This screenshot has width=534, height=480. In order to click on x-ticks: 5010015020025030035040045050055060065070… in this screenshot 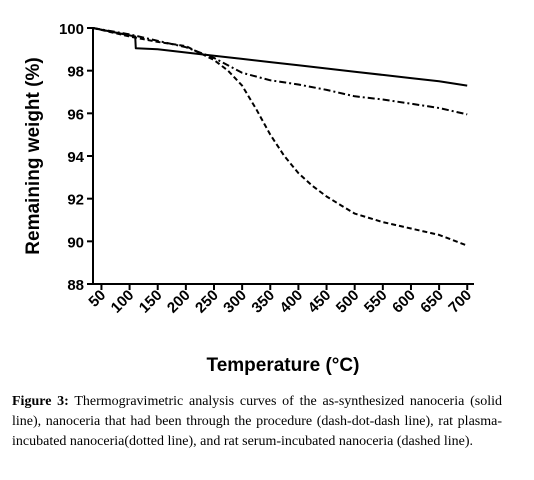, I will do `click(280, 300)`.